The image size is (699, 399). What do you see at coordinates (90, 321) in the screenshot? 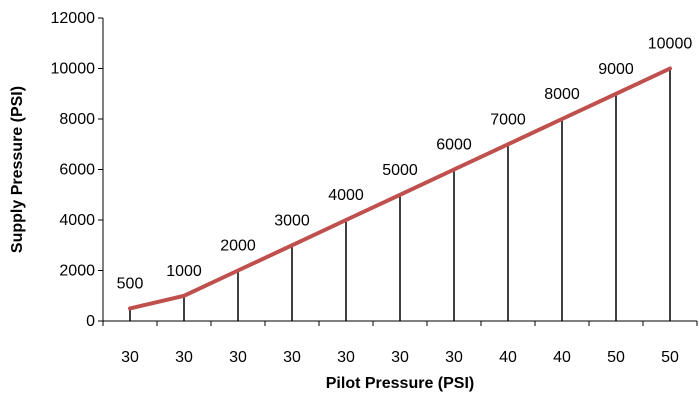
I see `y-tick-label: 0` at bounding box center [90, 321].